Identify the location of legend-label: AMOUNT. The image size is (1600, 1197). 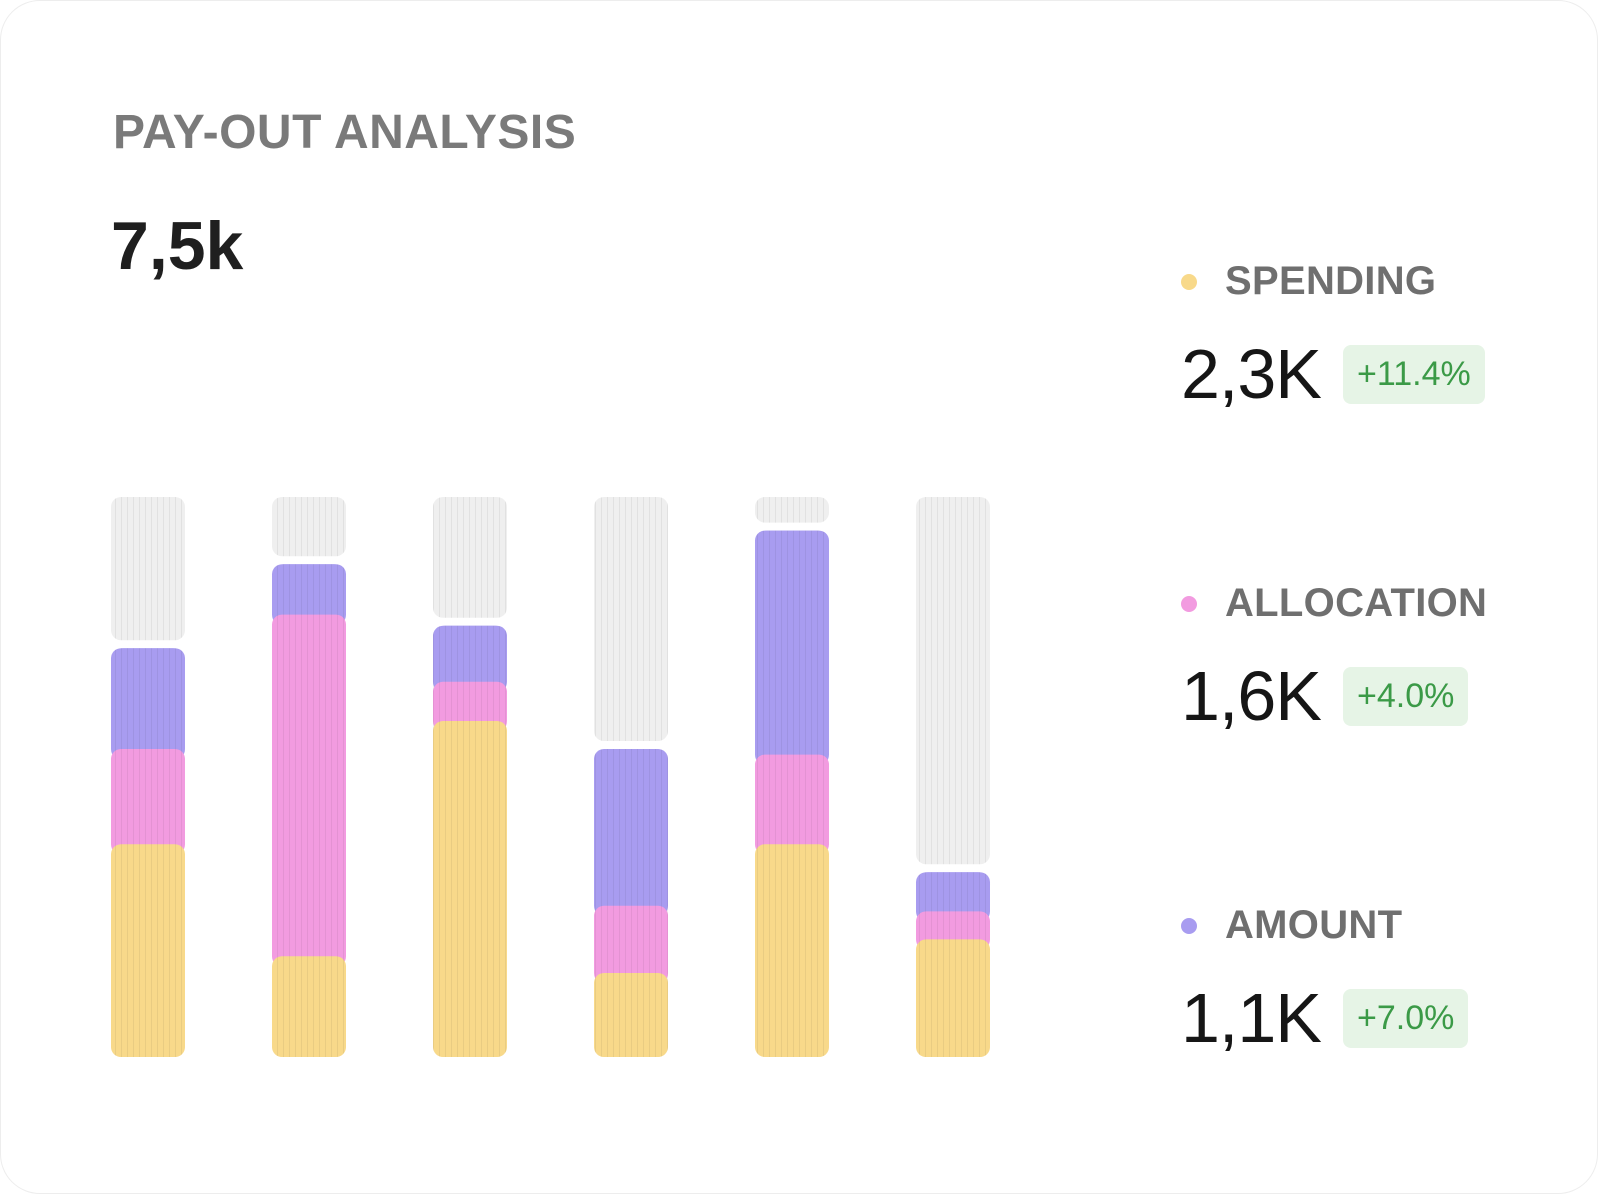
(1314, 925).